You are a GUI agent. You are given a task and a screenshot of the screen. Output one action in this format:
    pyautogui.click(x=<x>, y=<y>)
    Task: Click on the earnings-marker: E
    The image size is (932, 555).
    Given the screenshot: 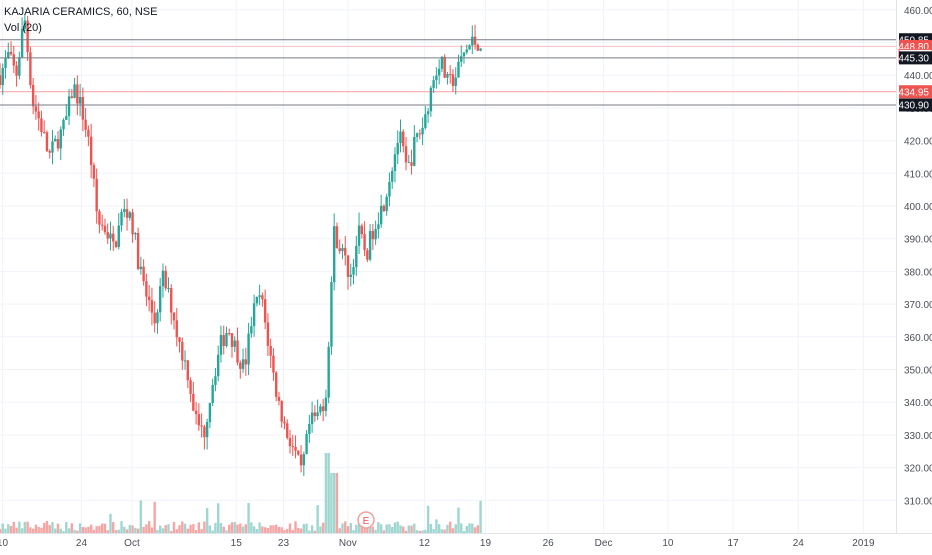 What is the action you would take?
    pyautogui.click(x=366, y=520)
    